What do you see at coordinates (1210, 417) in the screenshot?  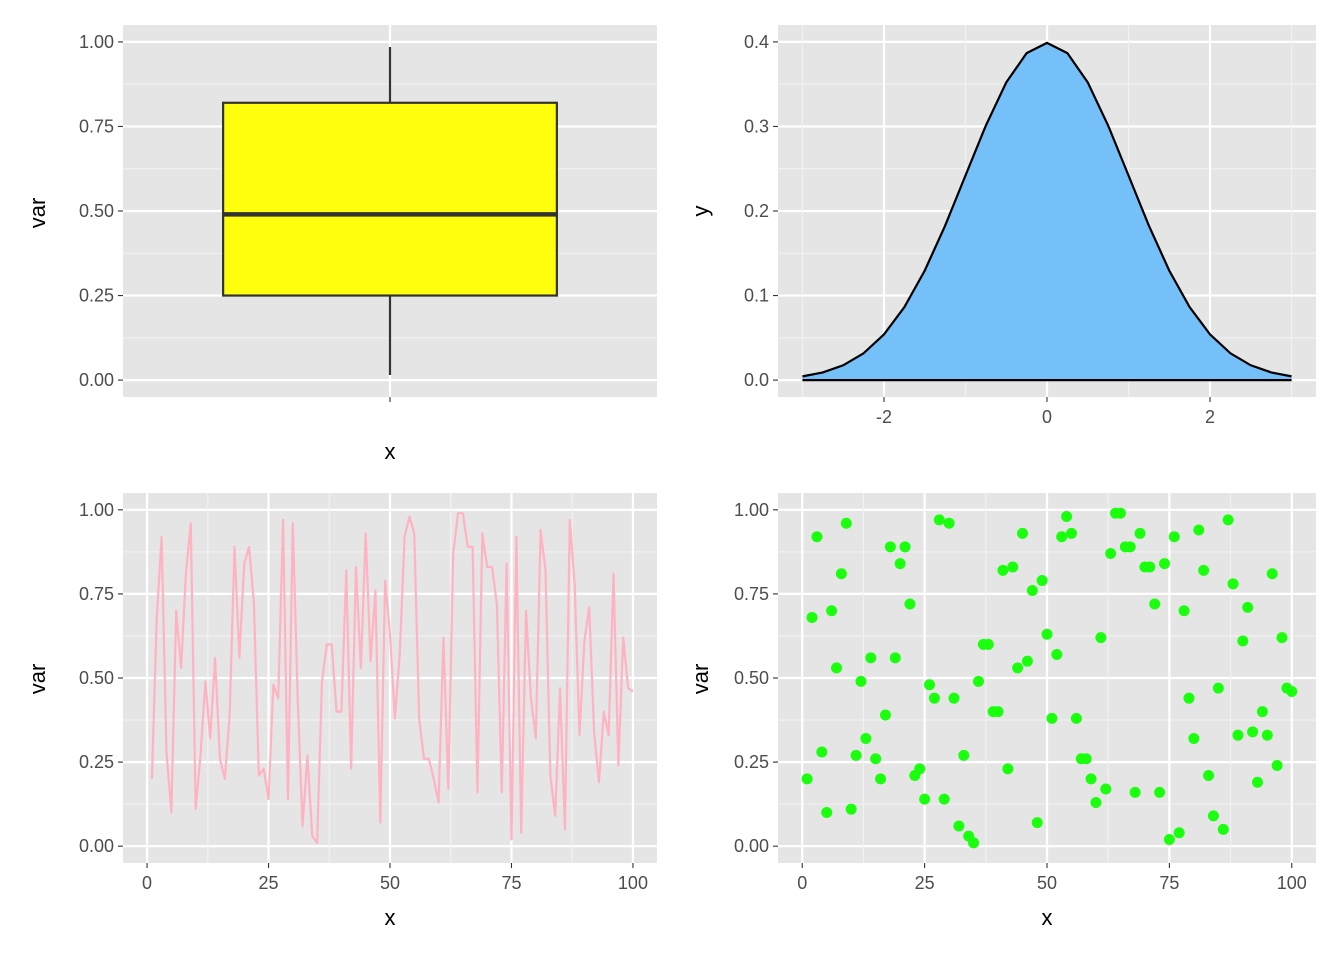 I see `x-tick-label: 2` at bounding box center [1210, 417].